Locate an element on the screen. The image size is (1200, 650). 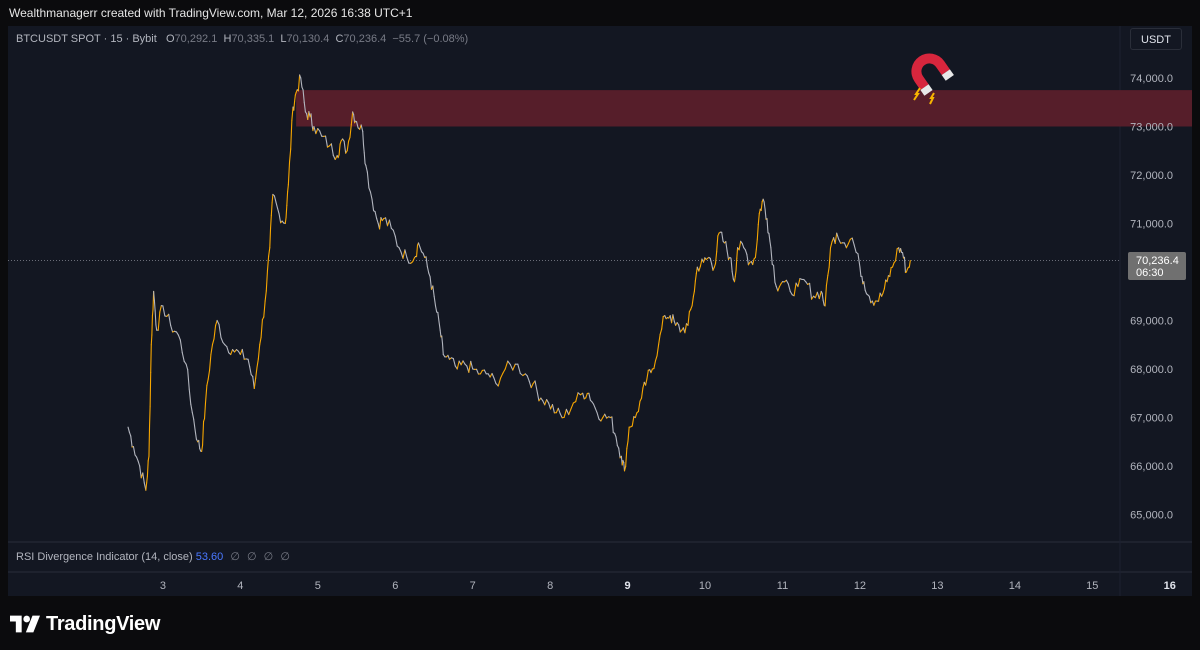
symbol-label: BTCUSDT SPOT · 15 · Bybit is located at coordinates (86, 39).